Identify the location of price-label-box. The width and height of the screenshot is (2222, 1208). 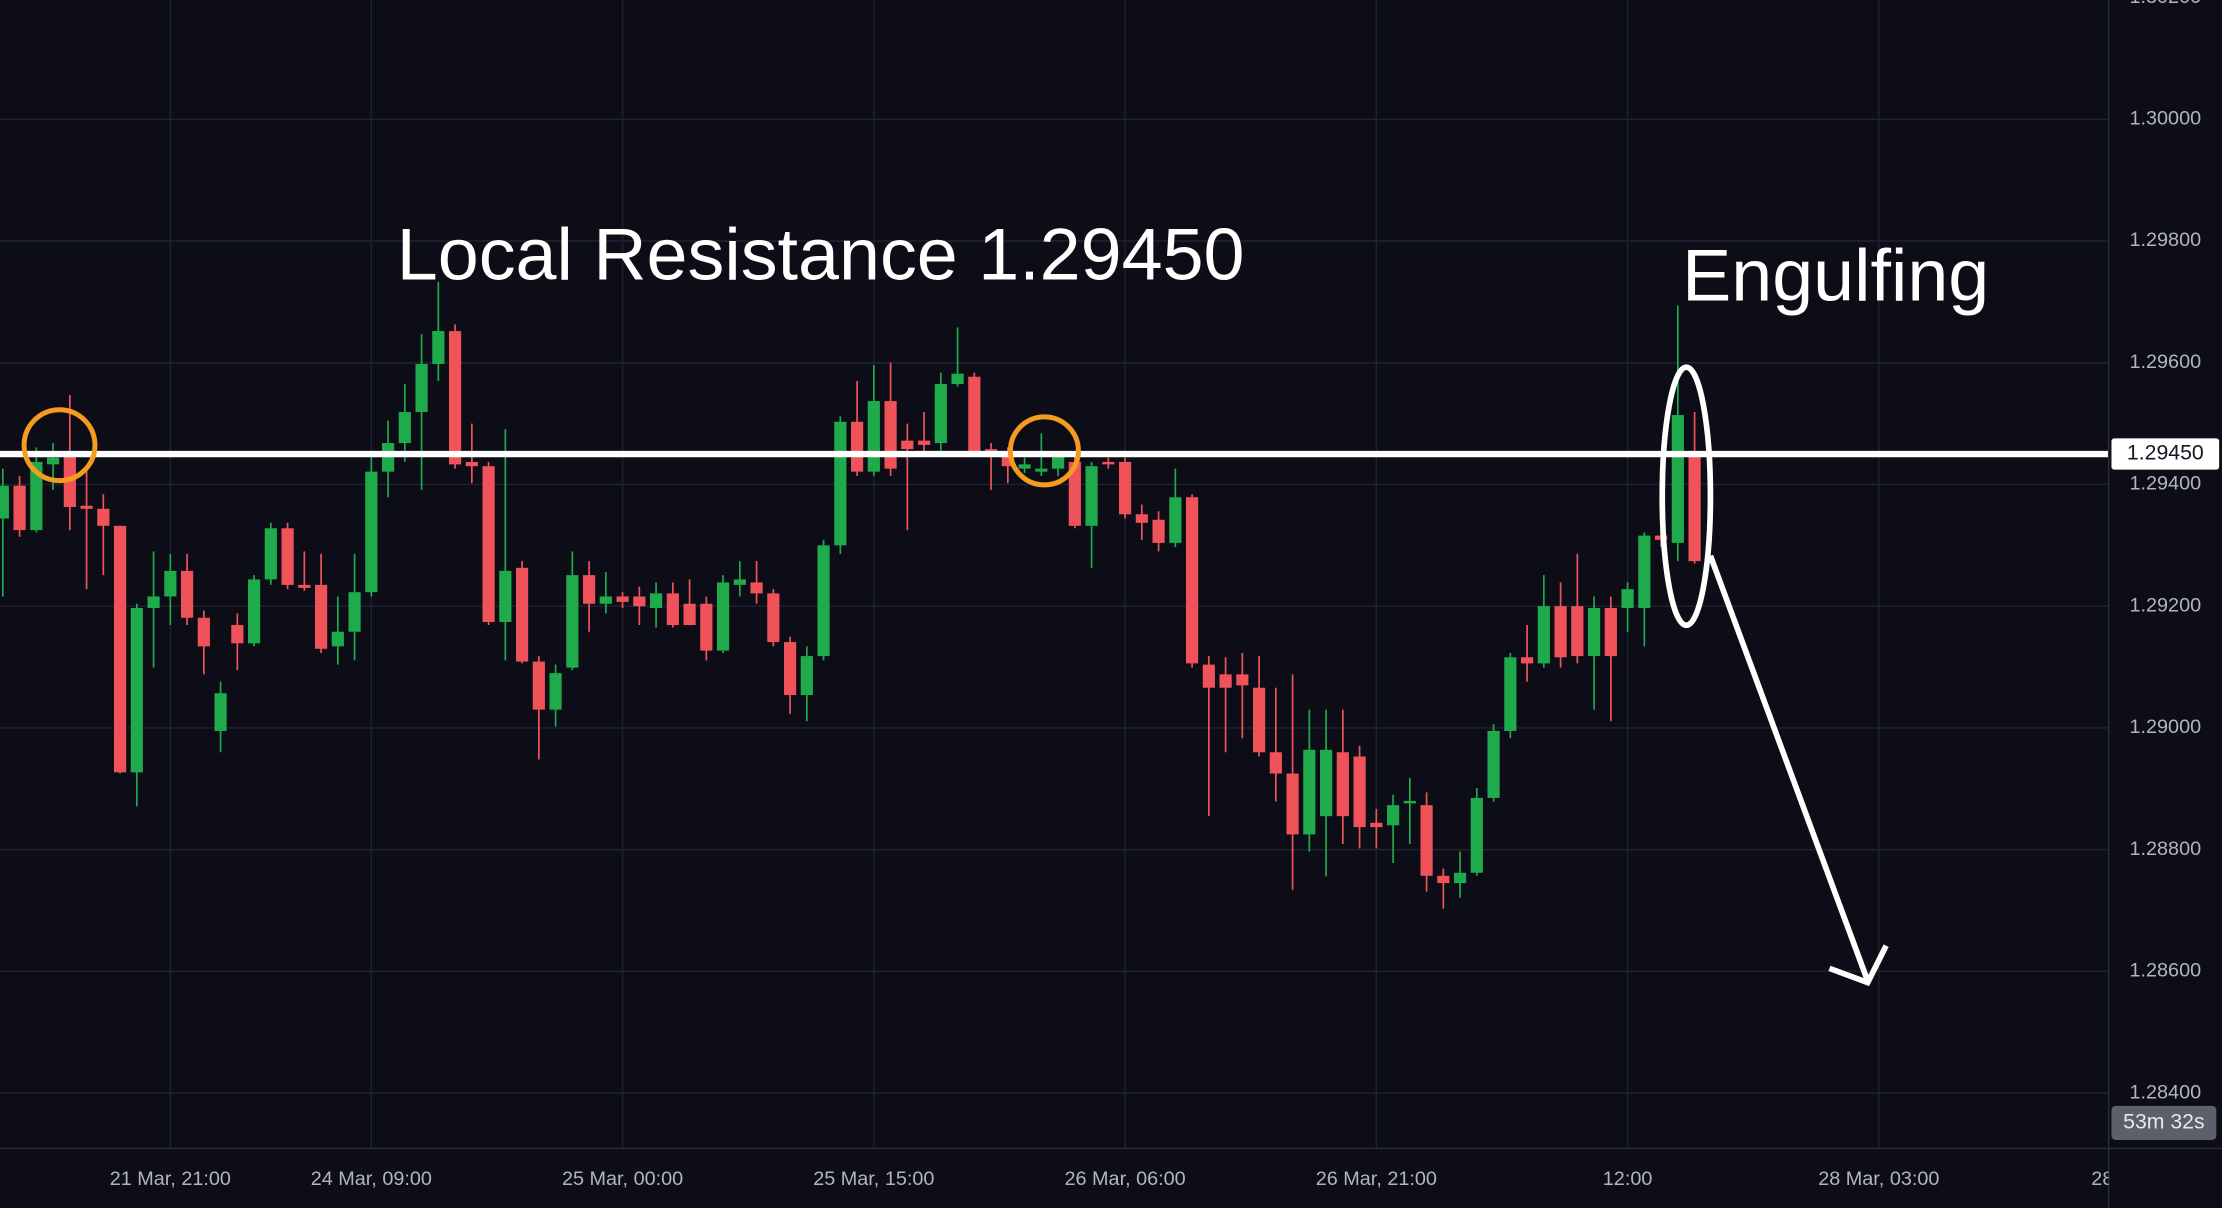
(2165, 454).